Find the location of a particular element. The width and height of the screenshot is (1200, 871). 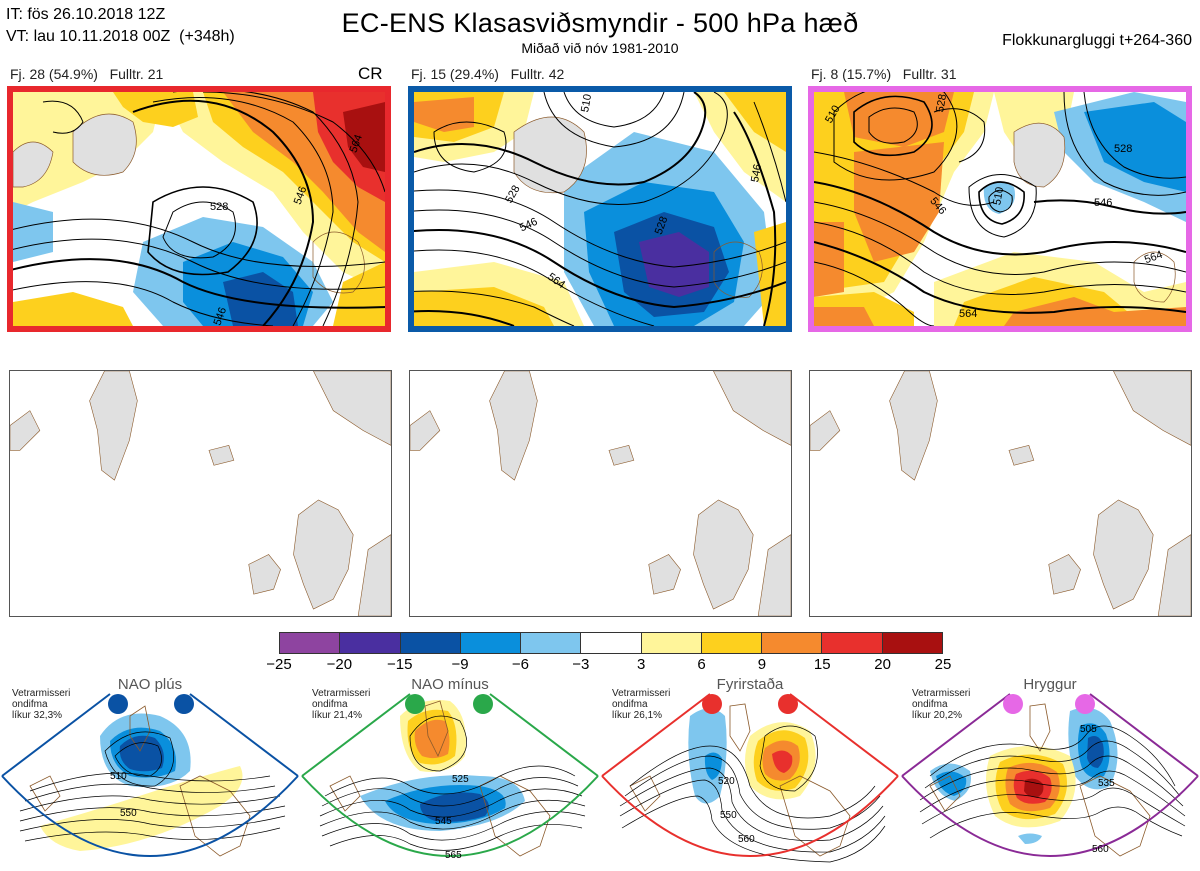

cluster-3-map: 510 528 546 510 528 546 564 564 is located at coordinates (1000, 209).